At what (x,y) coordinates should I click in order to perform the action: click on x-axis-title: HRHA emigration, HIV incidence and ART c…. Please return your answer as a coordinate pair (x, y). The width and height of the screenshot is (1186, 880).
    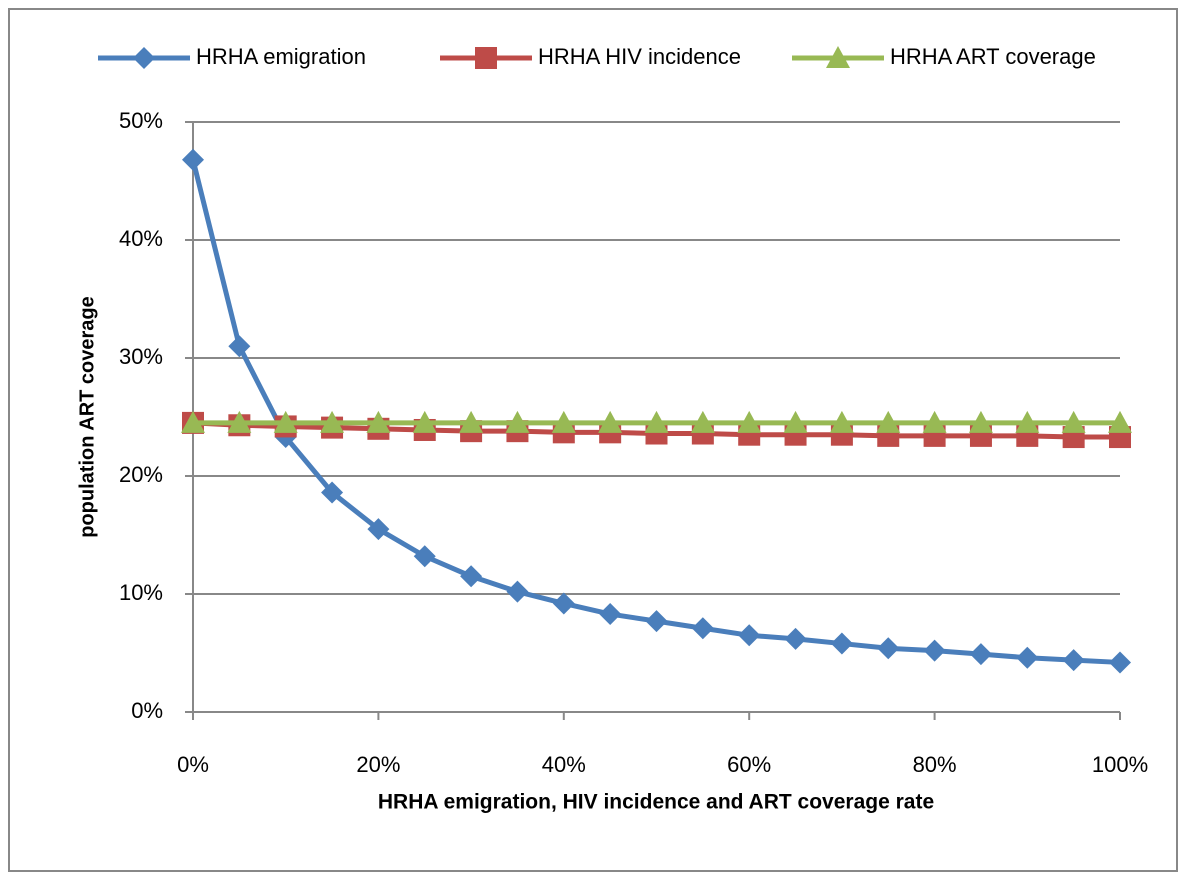
    Looking at the image, I should click on (656, 802).